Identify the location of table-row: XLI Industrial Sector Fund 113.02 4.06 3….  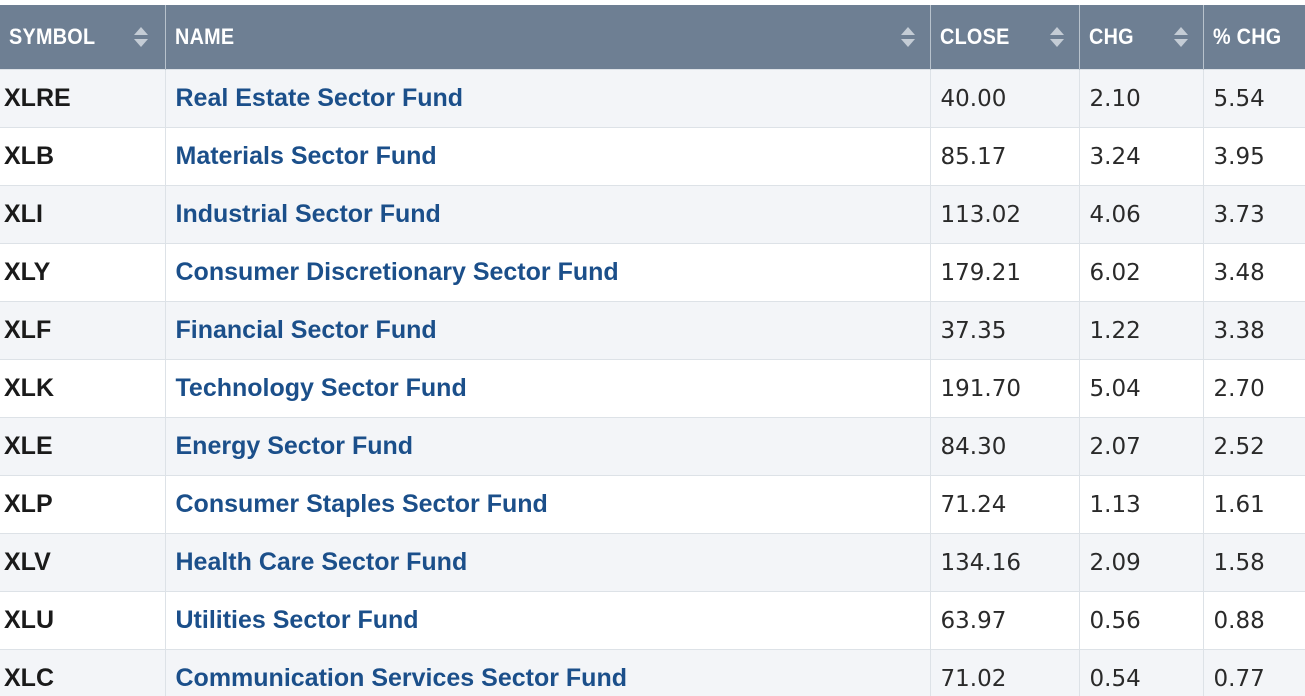
(652, 214).